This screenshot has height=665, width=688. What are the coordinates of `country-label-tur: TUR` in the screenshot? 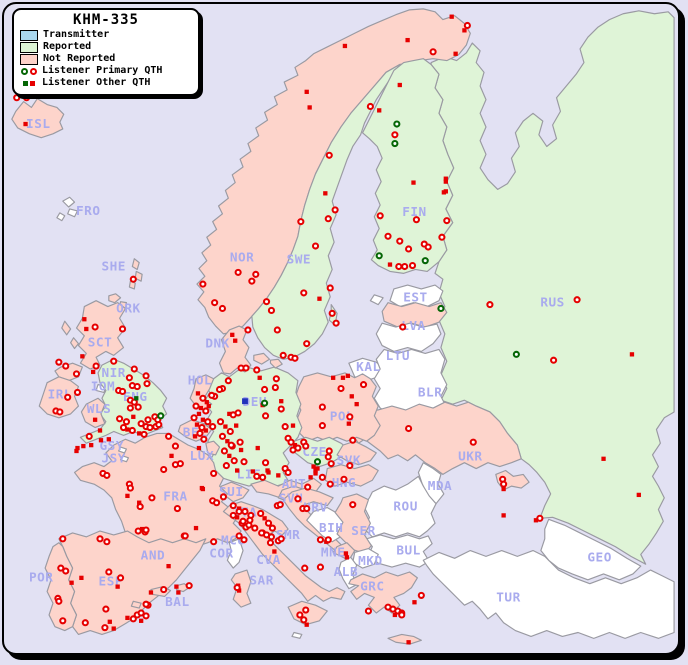 It's located at (508, 596).